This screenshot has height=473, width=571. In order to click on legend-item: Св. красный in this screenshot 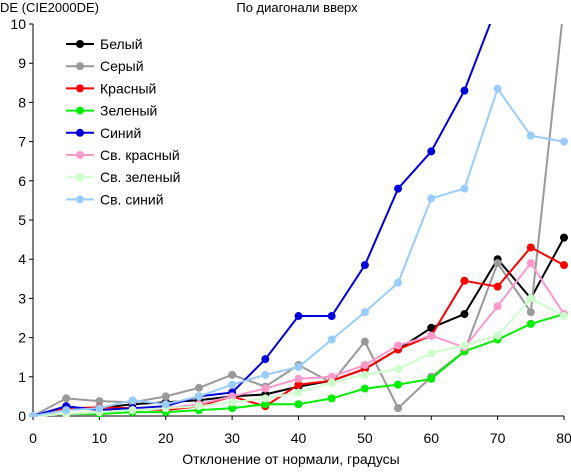, I will do `click(123, 155)`.